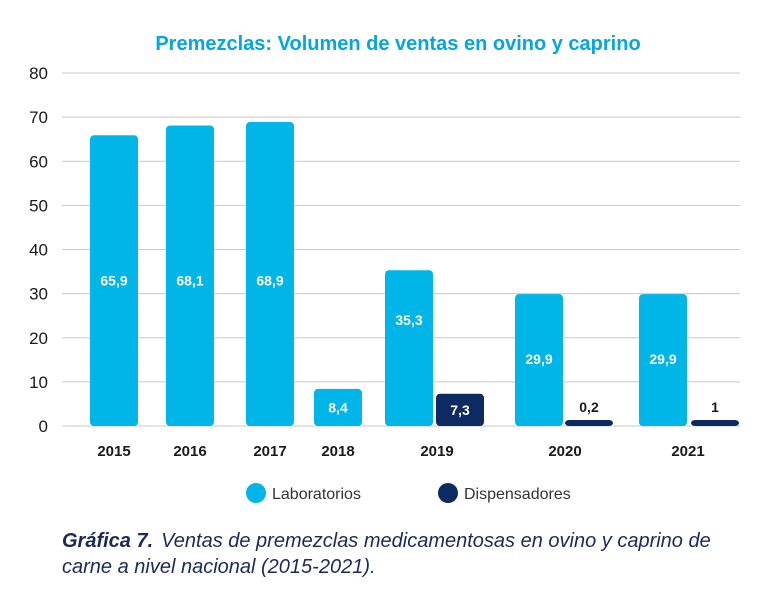 This screenshot has height=615, width=768. Describe the element at coordinates (38, 73) in the screenshot. I see `y-tick-label: 80` at that location.